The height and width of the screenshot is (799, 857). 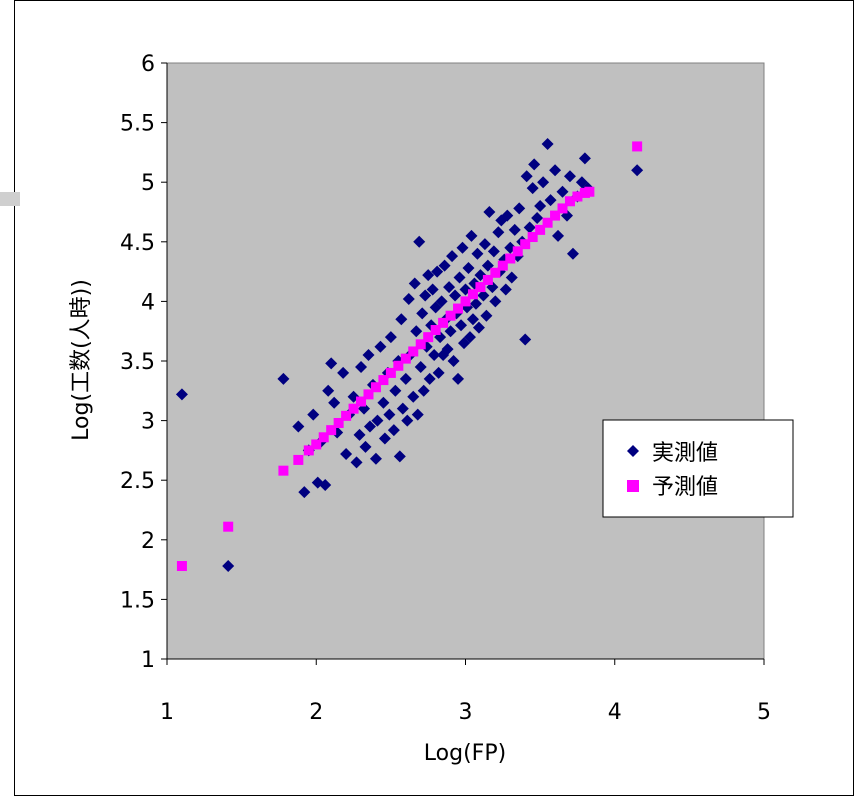 I want to click on legend-label-actual: 実測値, so click(x=685, y=453).